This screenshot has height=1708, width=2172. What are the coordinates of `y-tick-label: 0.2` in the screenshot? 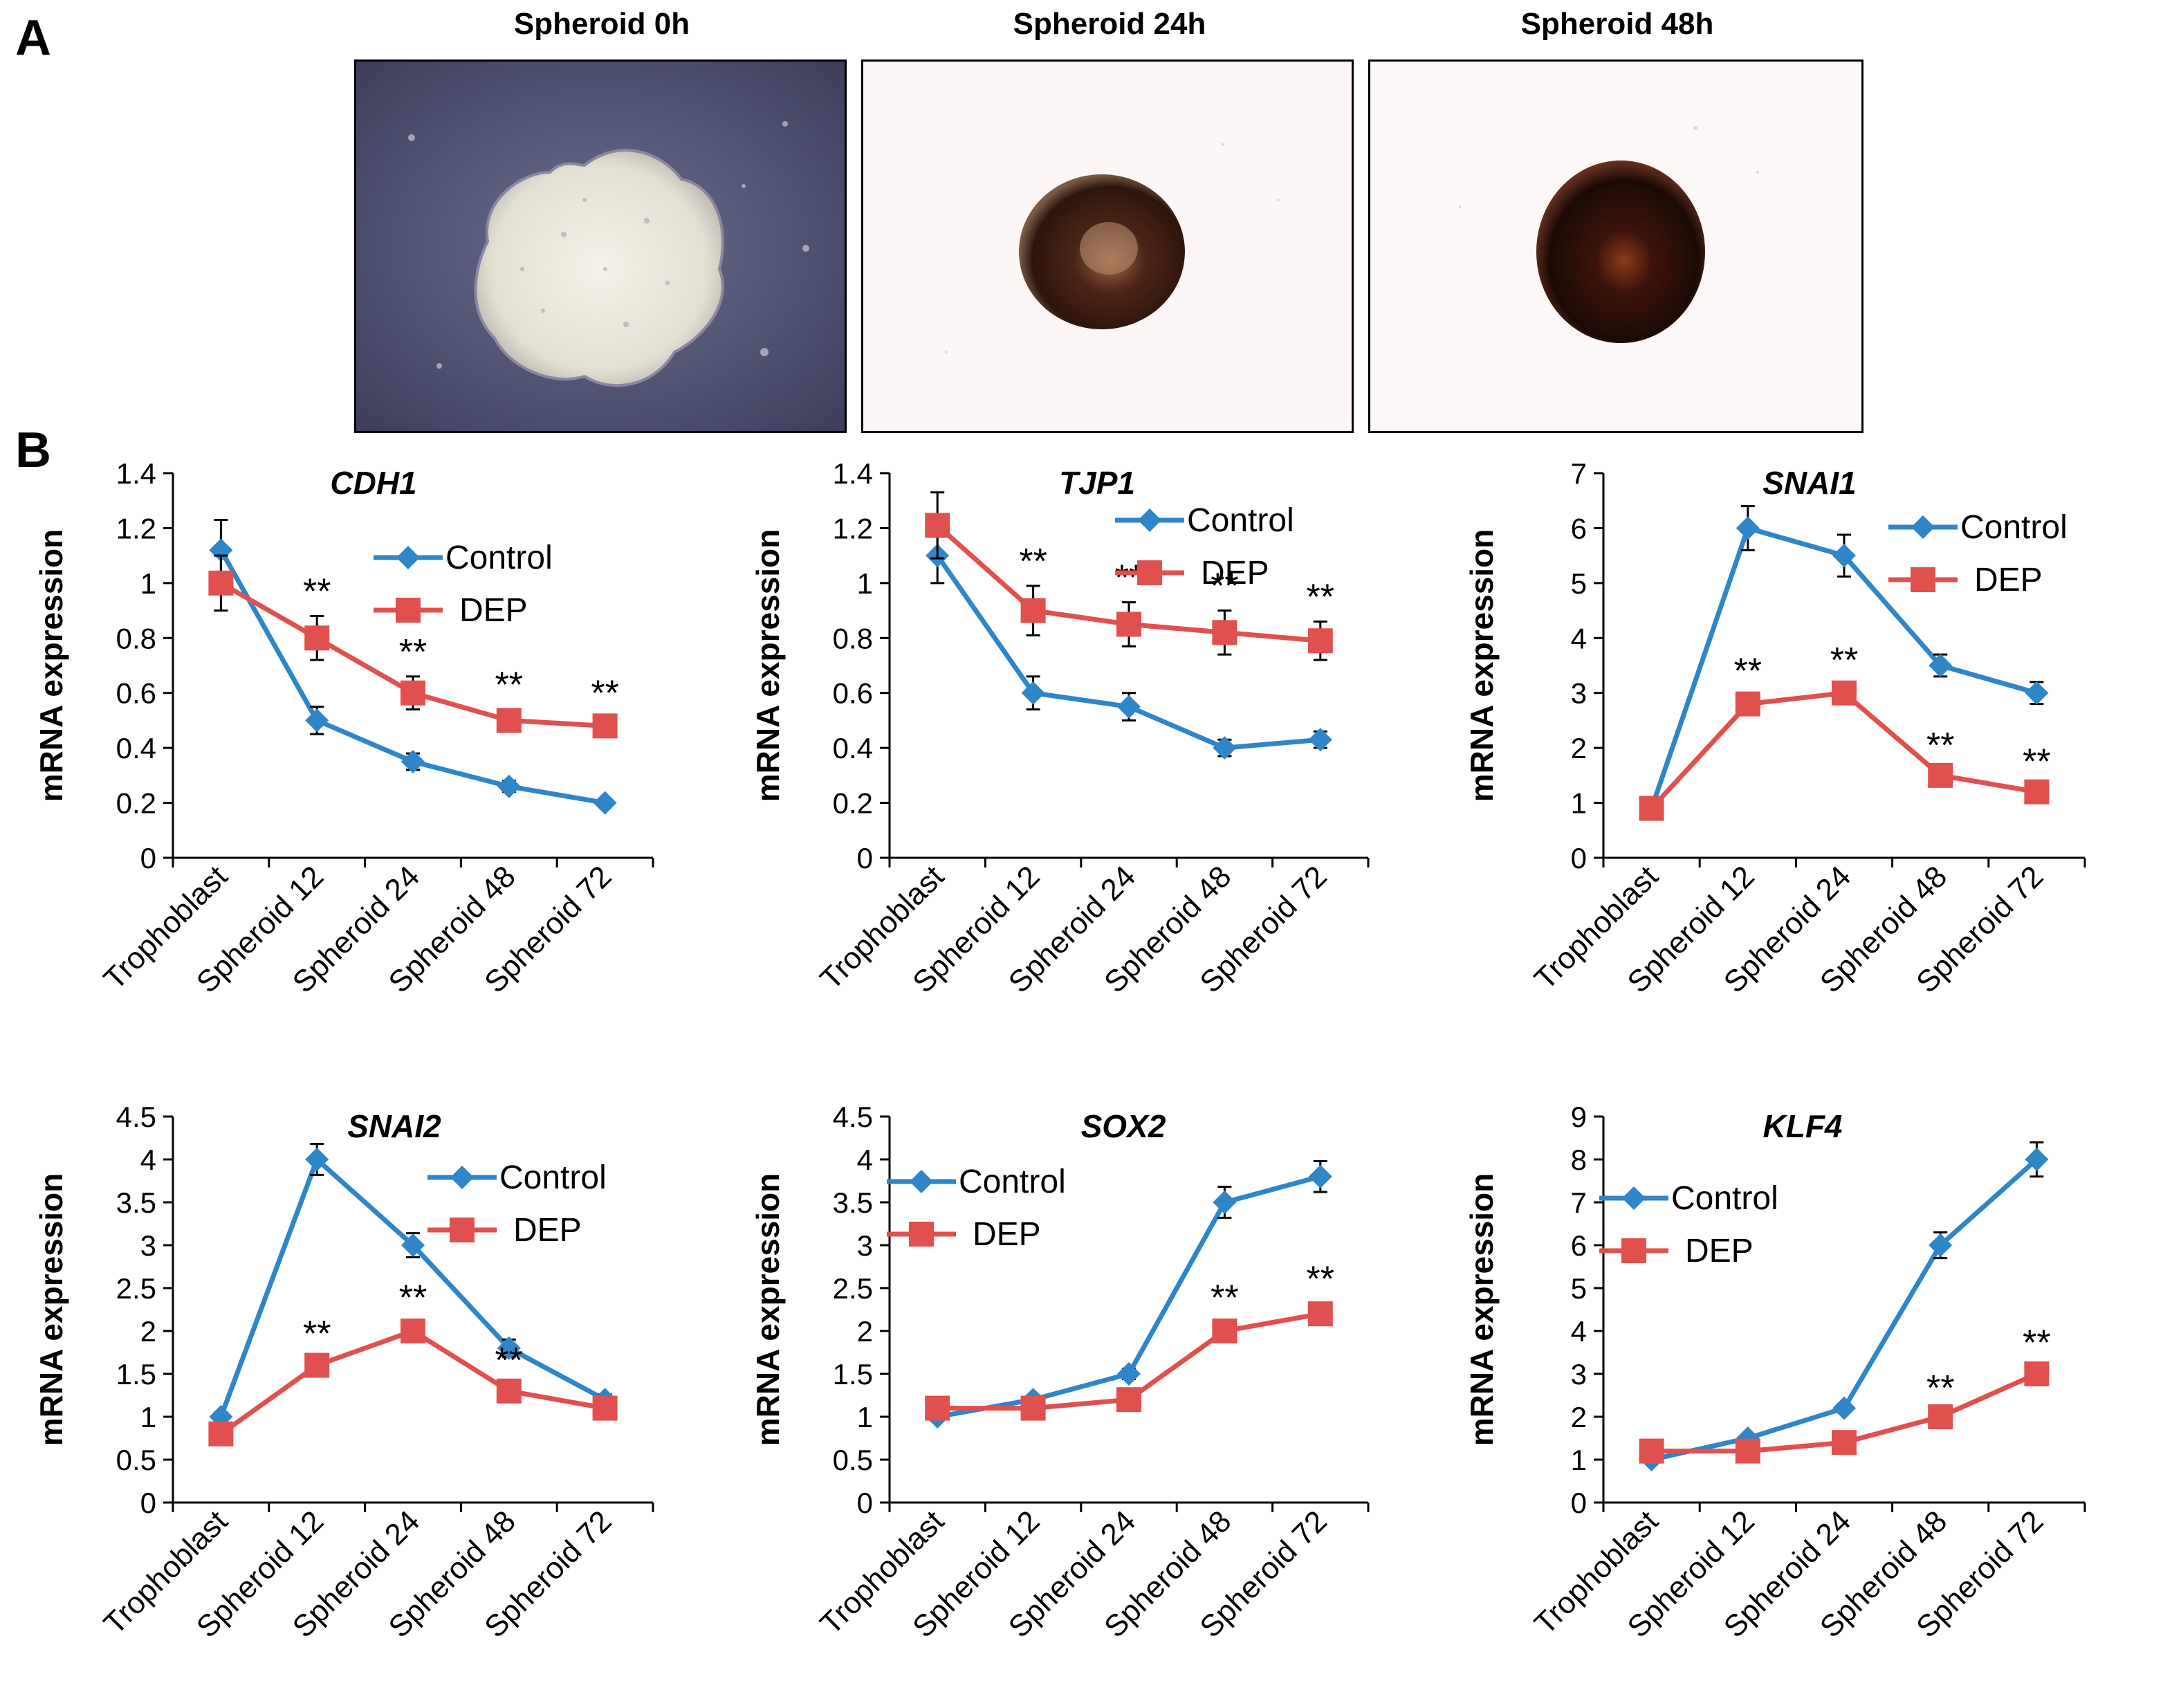 It's located at (136, 804).